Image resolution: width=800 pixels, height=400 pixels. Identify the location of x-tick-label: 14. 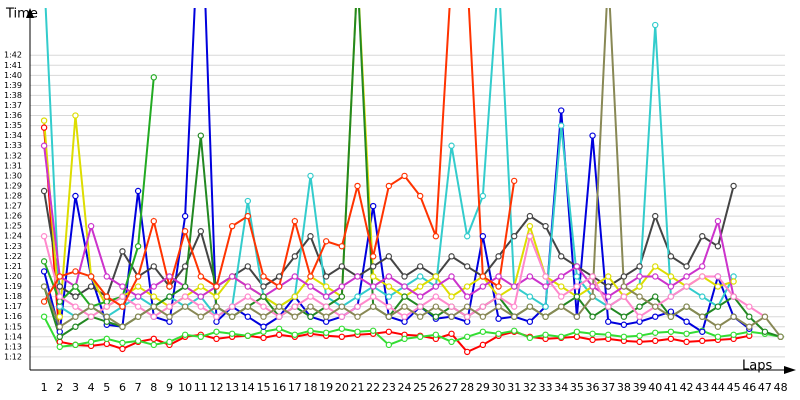
(248, 387).